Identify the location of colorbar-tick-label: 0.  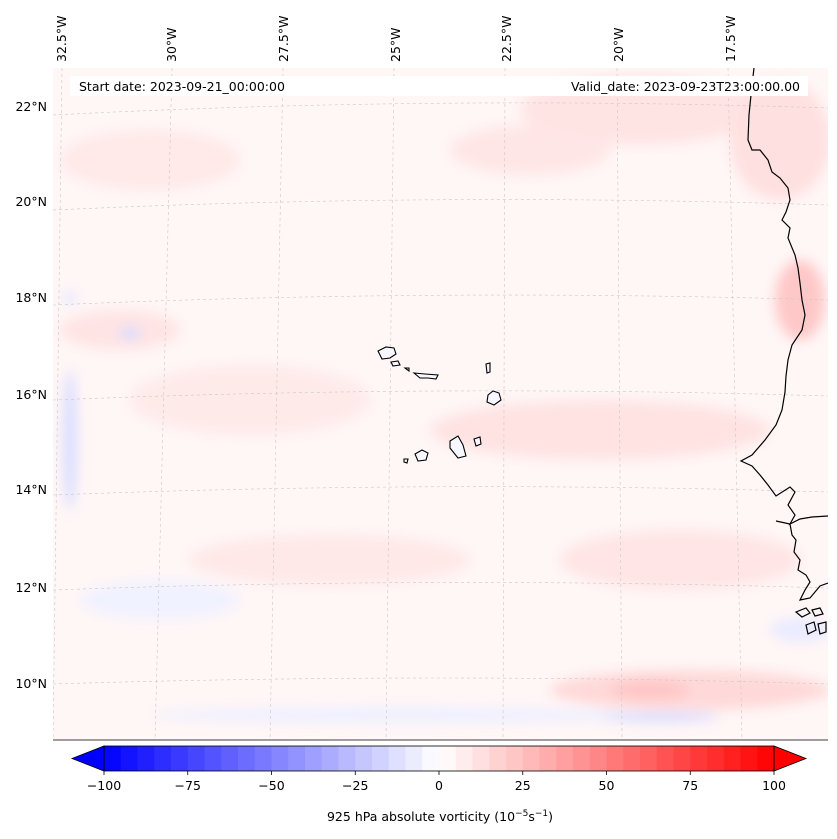
(439, 785).